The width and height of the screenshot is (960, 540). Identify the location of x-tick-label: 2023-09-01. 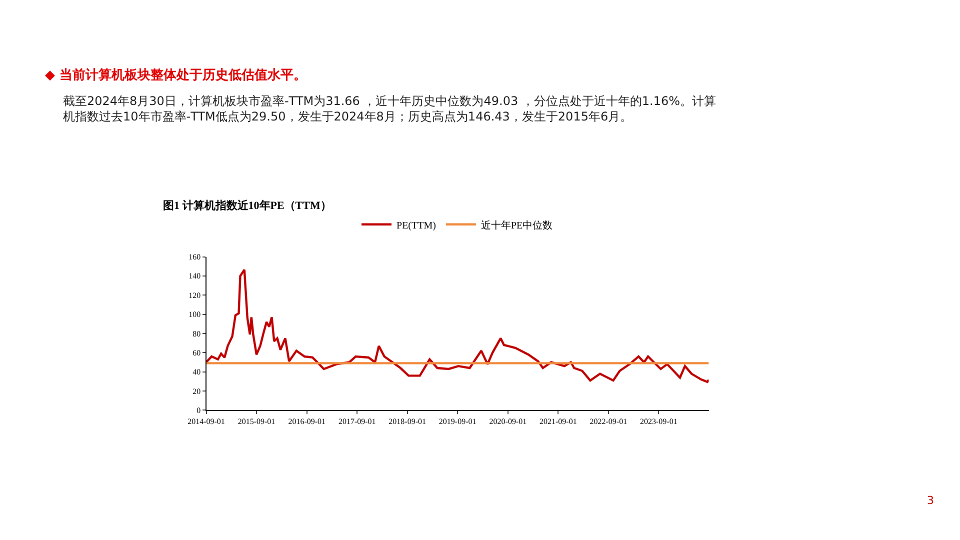
(659, 421).